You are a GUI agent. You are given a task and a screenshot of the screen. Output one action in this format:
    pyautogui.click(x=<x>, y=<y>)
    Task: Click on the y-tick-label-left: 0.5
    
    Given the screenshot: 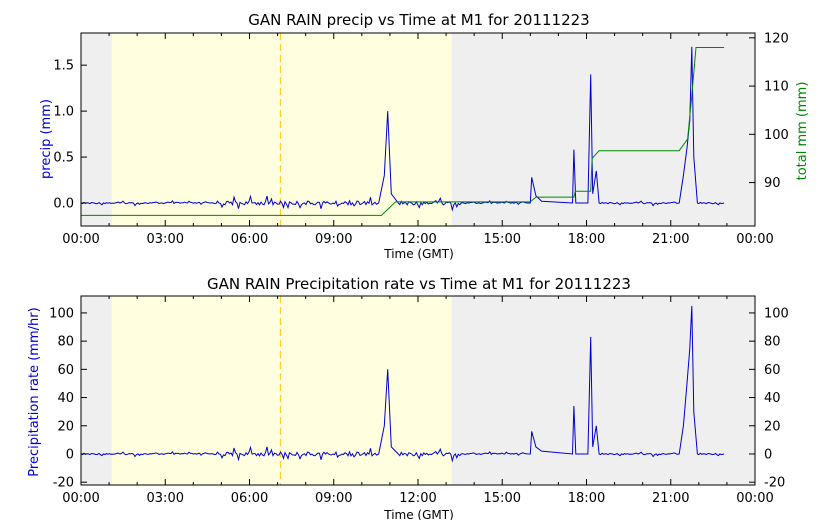 What is the action you would take?
    pyautogui.click(x=63, y=158)
    